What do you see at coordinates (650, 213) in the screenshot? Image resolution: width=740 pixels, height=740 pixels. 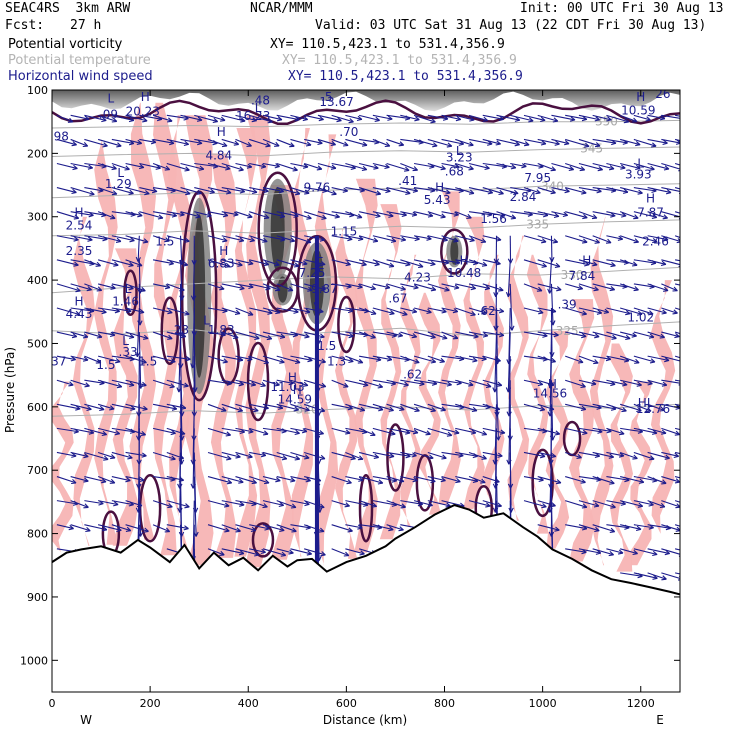 I see `pv-extremum-label: 7.87` at bounding box center [650, 213].